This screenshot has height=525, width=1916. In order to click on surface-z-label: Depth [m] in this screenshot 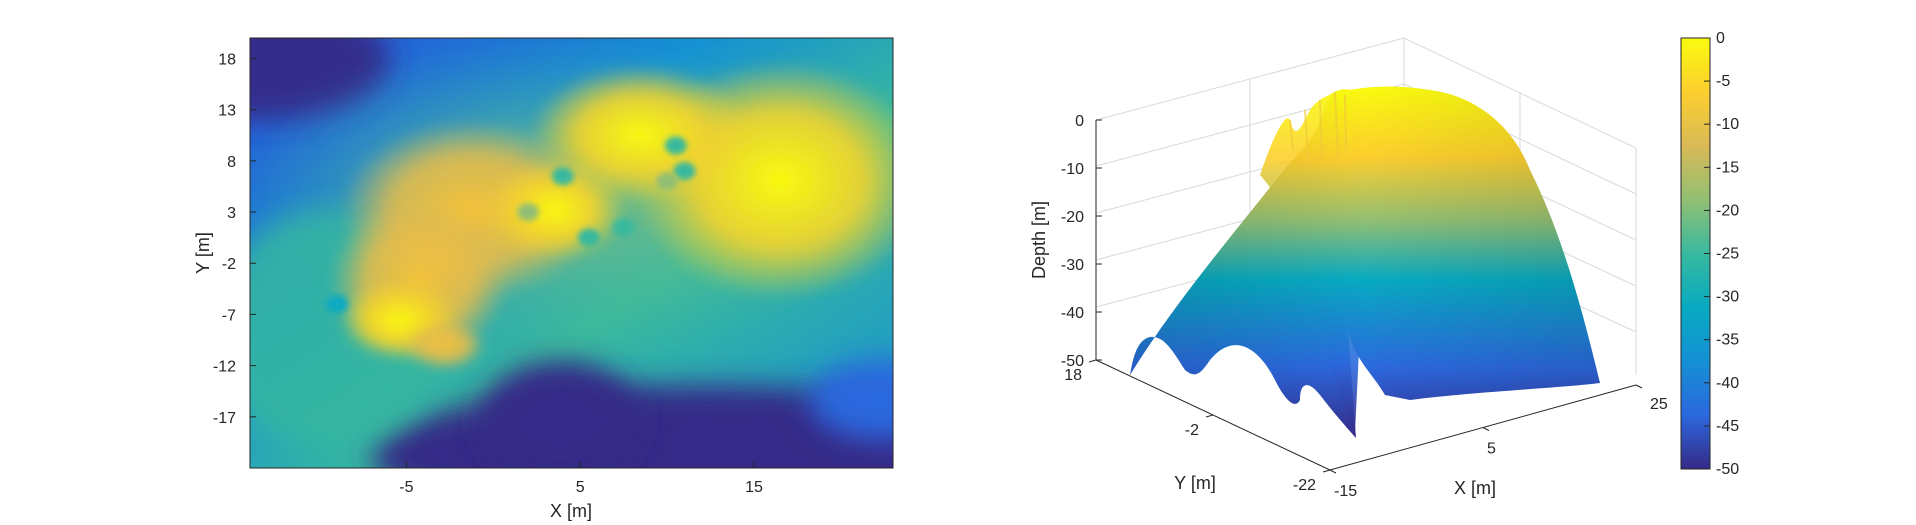, I will do `click(1039, 240)`.